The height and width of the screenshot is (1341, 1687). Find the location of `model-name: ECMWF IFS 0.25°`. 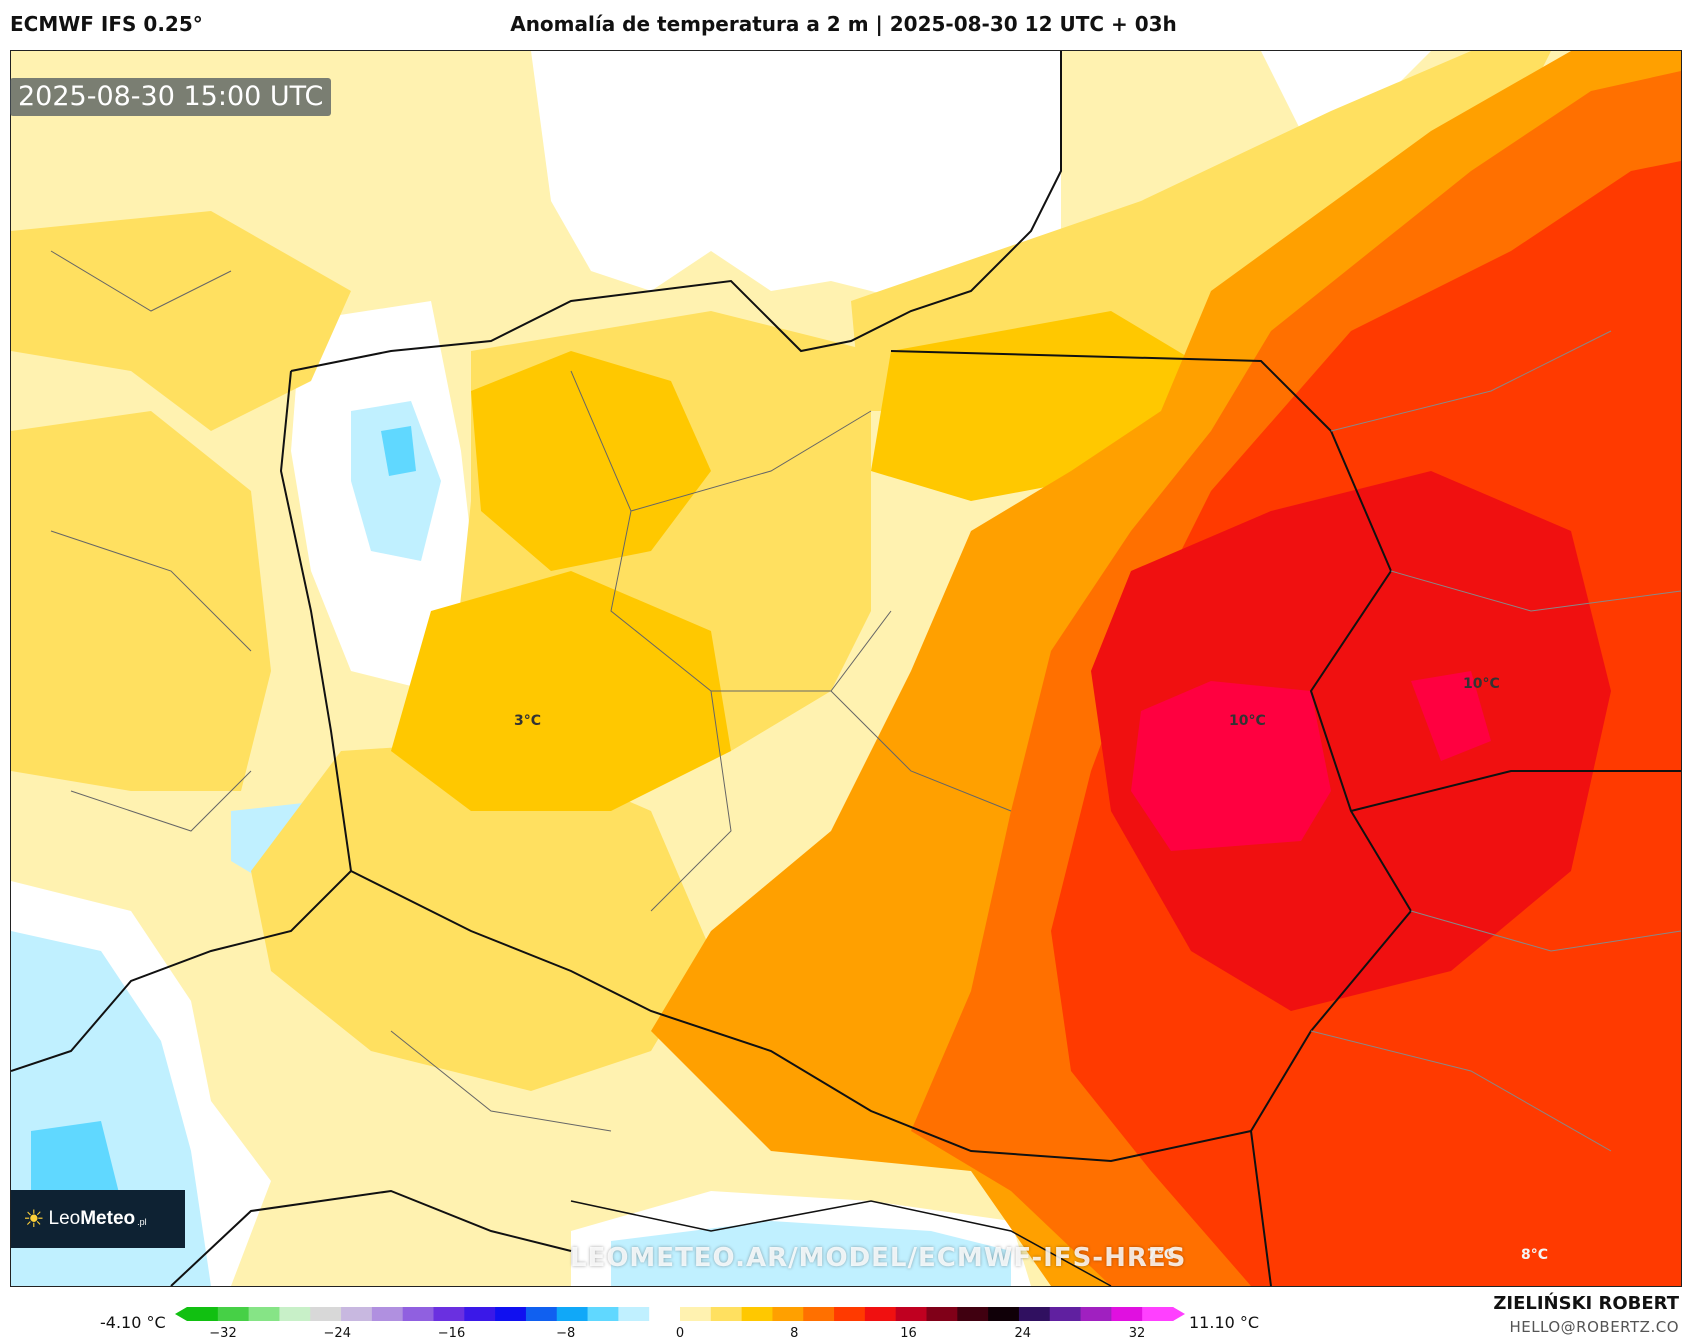

model-name: ECMWF IFS 0.25° is located at coordinates (106, 24).